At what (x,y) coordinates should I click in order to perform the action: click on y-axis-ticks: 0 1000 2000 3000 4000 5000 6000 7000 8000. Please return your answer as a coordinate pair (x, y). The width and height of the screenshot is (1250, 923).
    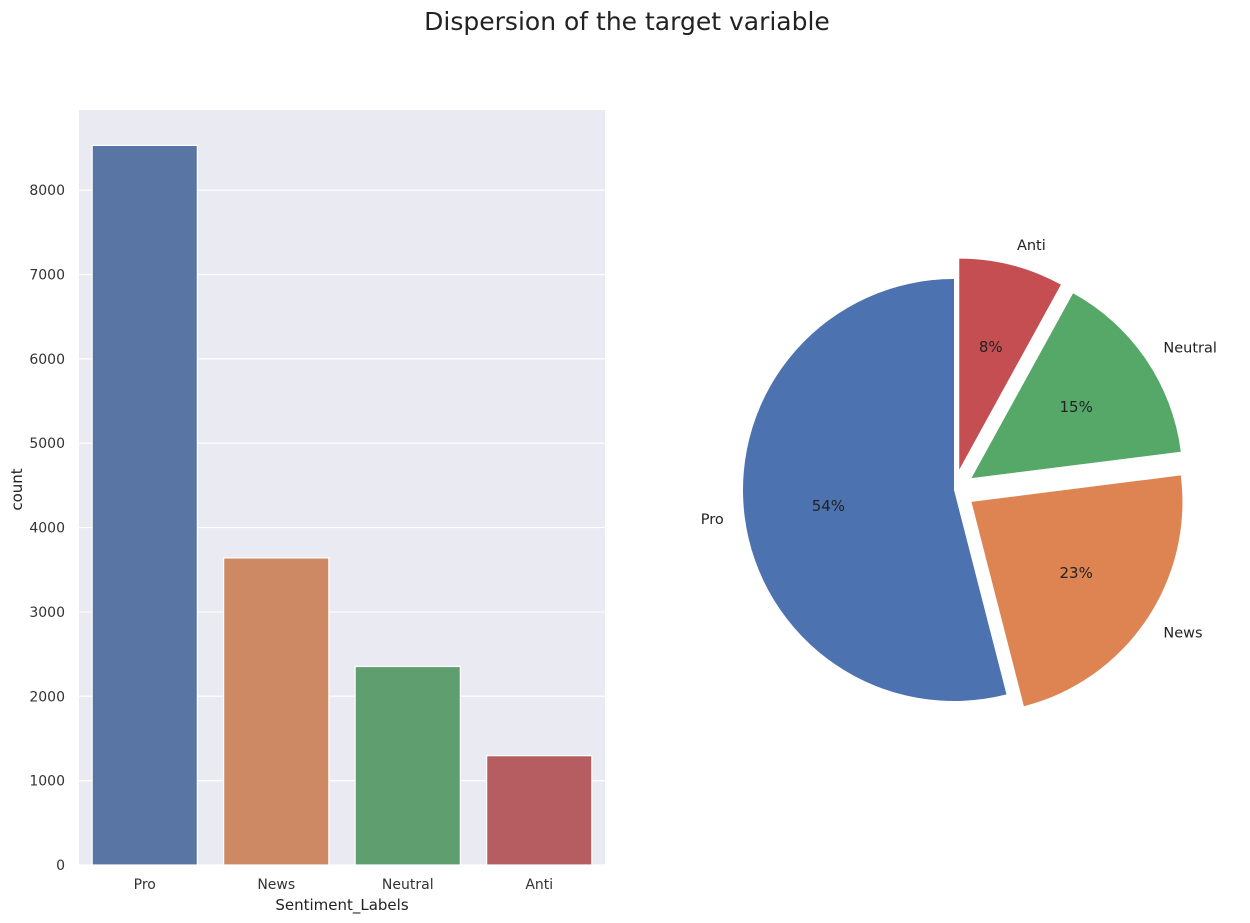
    Looking at the image, I should click on (47, 528).